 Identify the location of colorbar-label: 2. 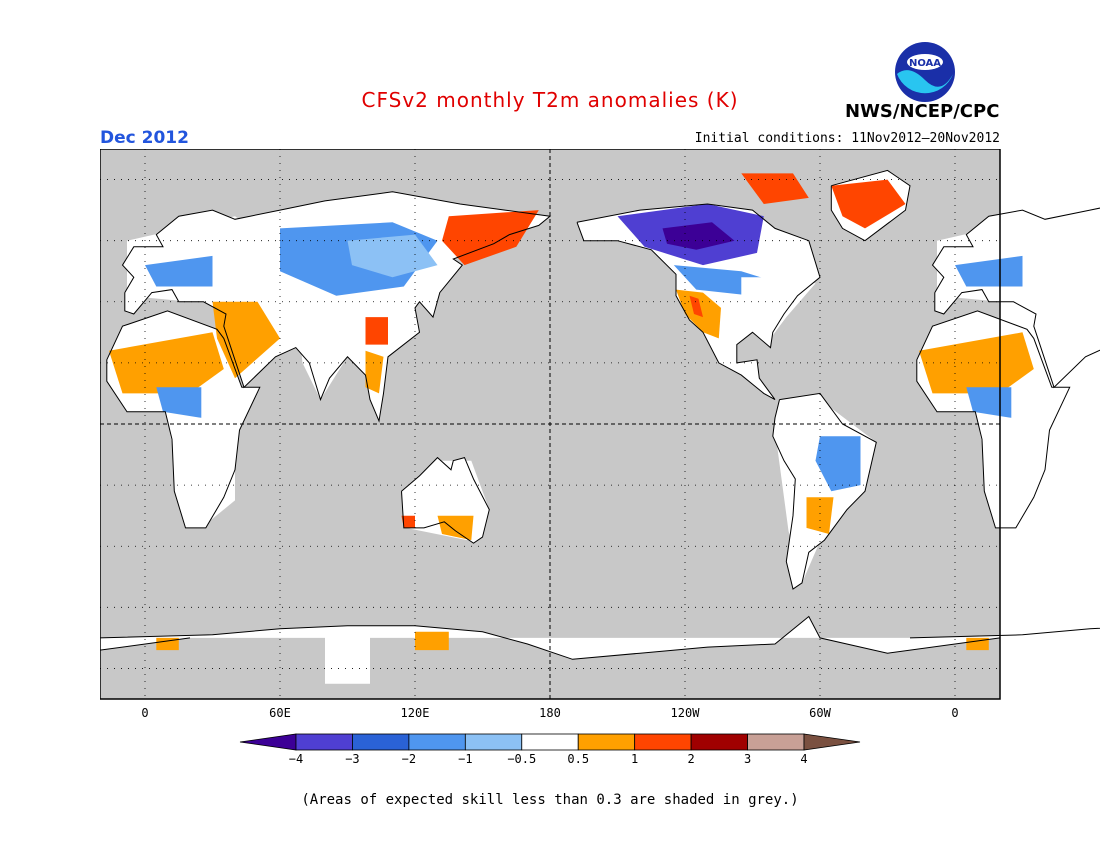
(690, 759).